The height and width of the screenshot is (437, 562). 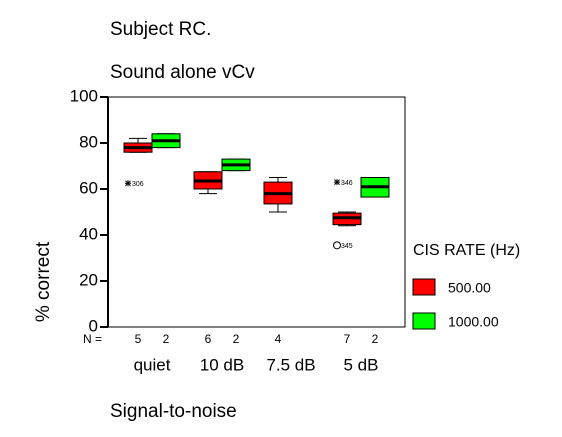 I want to click on legend-label: 1000.00, so click(x=473, y=322).